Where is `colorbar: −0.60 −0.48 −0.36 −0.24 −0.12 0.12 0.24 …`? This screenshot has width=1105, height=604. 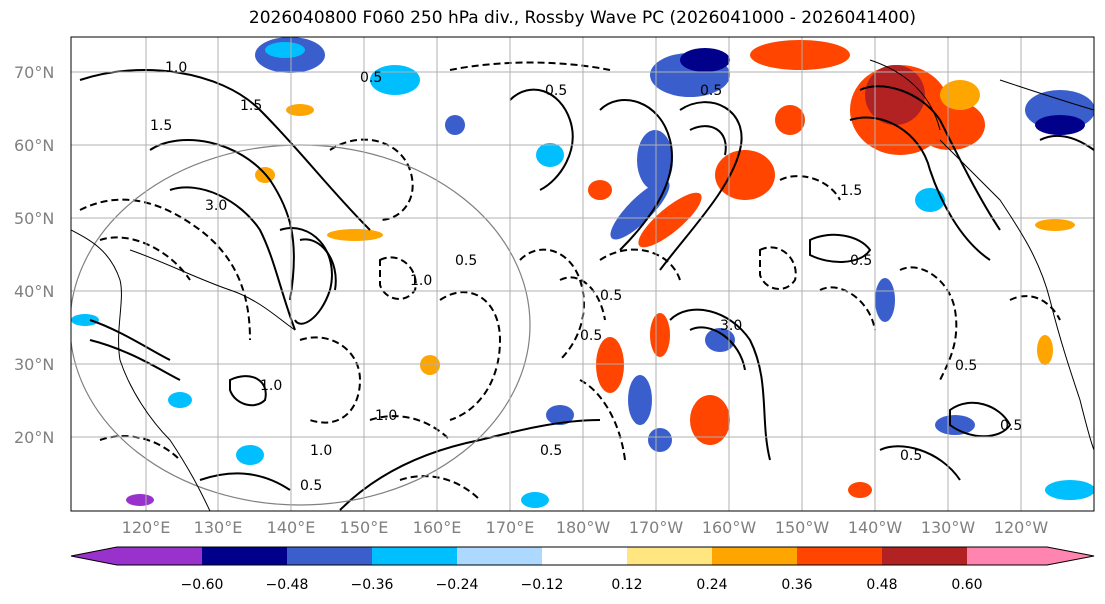 colorbar: −0.60 −0.48 −0.36 −0.24 −0.12 0.12 0.24 … is located at coordinates (582, 569).